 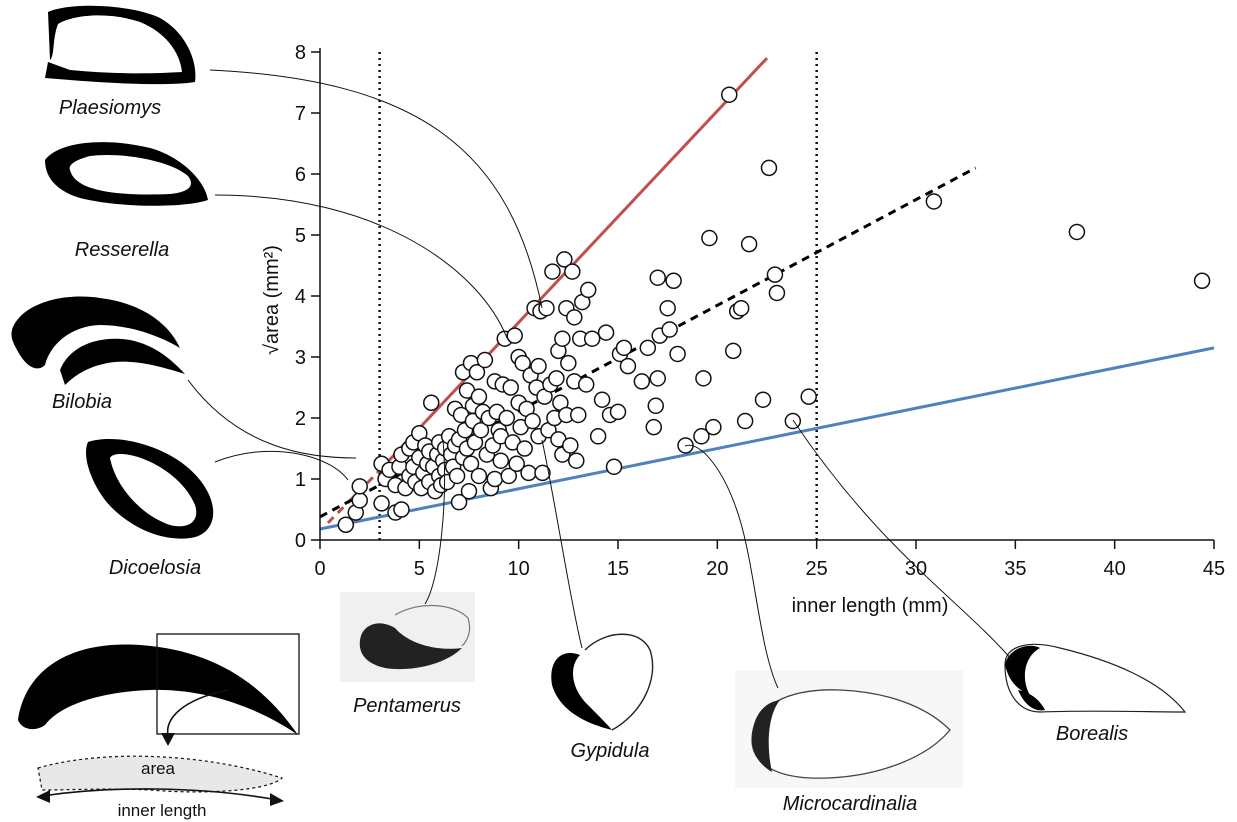 What do you see at coordinates (272, 300) in the screenshot?
I see `y-axis-label: √area (mm²)` at bounding box center [272, 300].